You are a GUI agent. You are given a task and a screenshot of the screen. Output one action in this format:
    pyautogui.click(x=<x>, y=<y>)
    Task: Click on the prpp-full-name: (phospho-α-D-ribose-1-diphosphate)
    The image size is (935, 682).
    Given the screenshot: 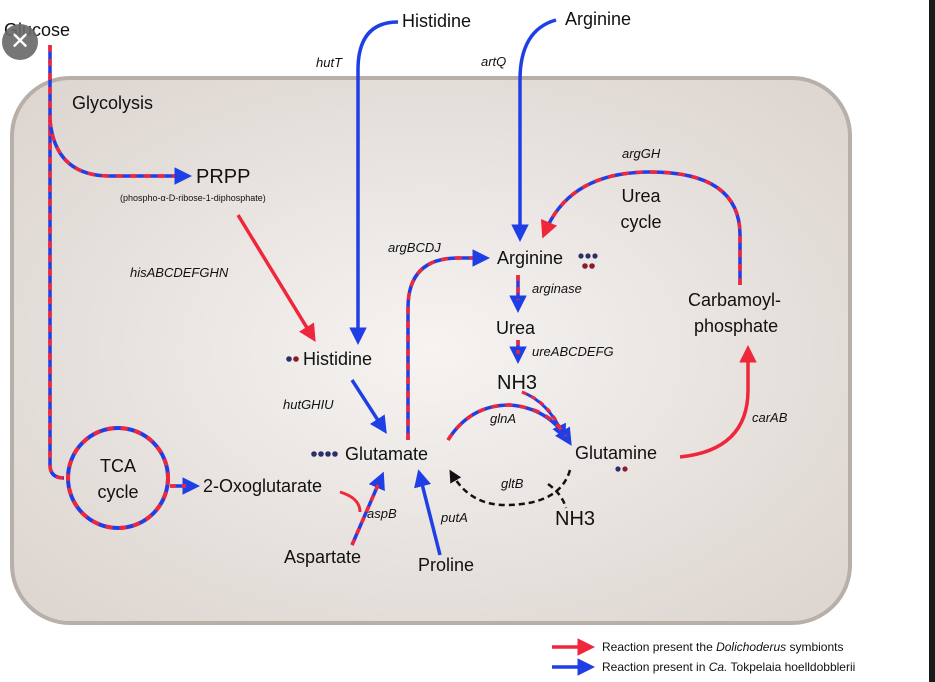 What is the action you would take?
    pyautogui.click(x=193, y=198)
    